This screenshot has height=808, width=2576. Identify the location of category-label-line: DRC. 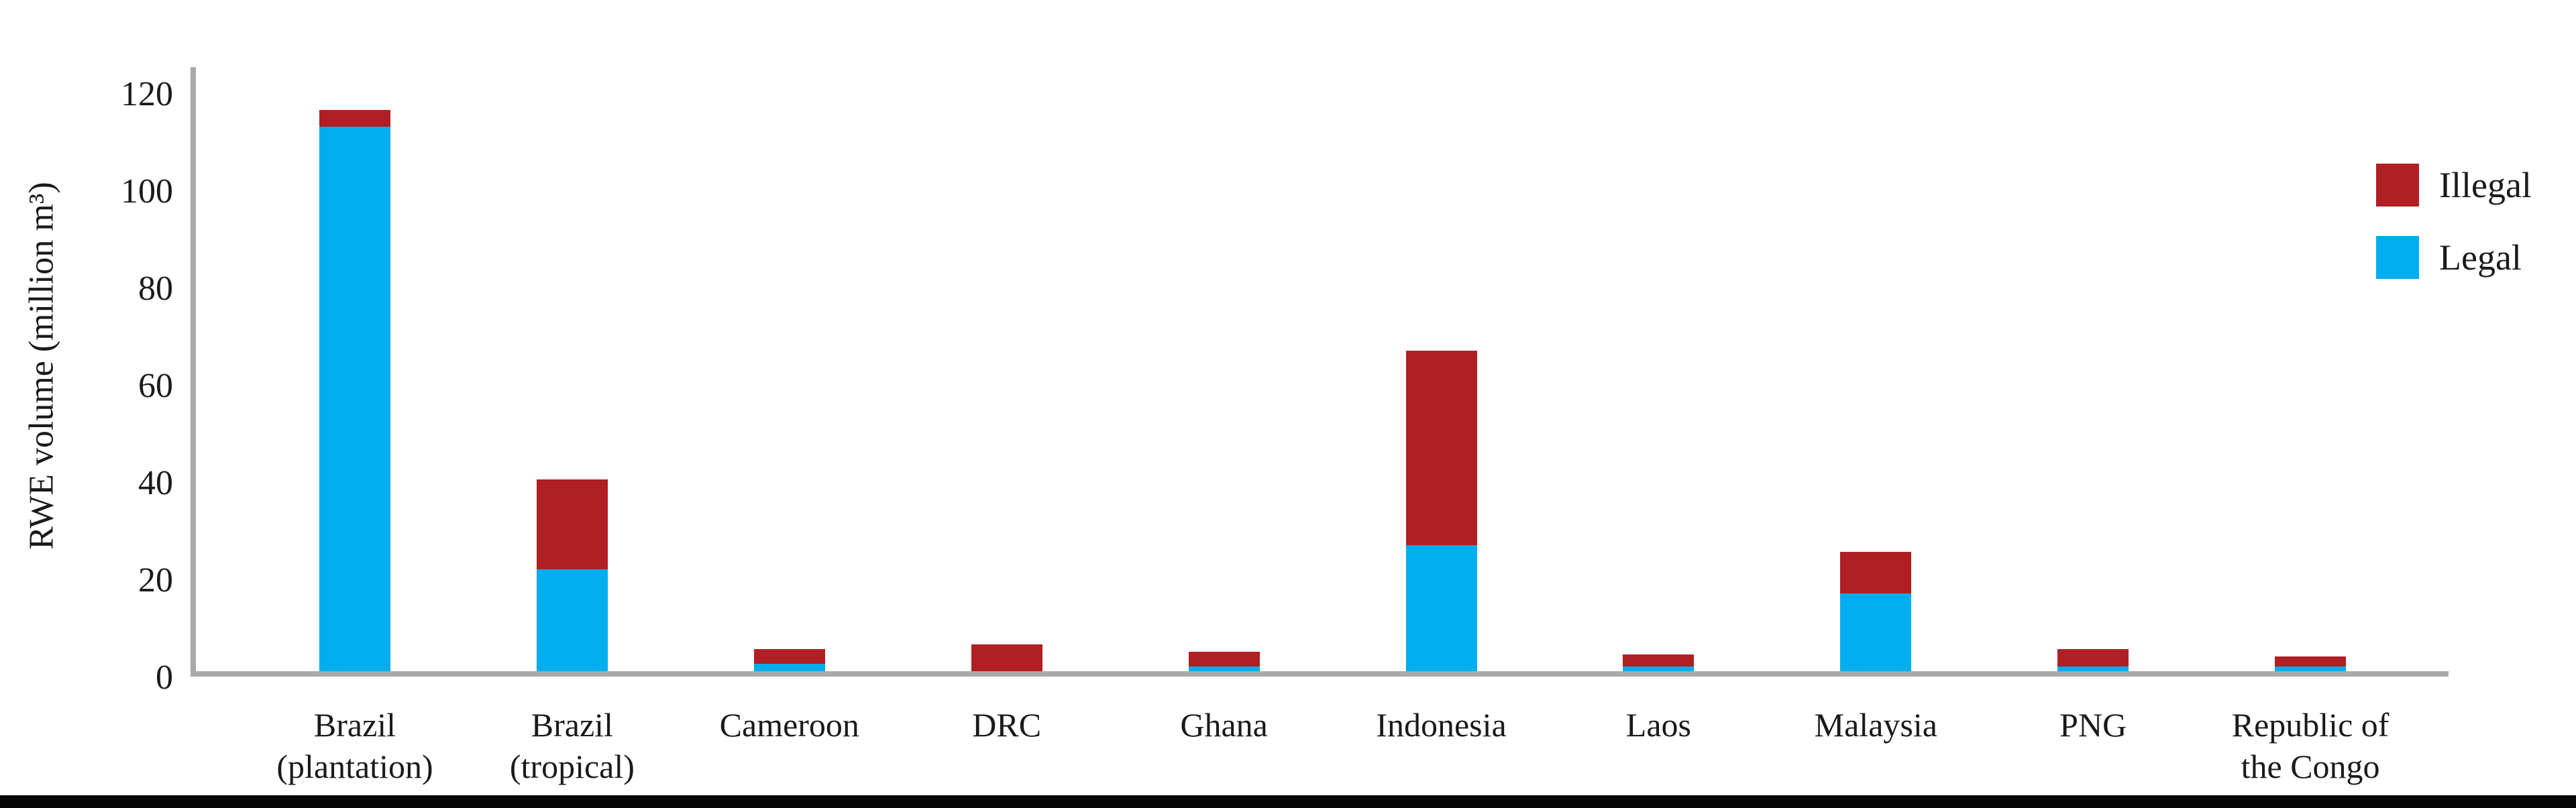
(1007, 725).